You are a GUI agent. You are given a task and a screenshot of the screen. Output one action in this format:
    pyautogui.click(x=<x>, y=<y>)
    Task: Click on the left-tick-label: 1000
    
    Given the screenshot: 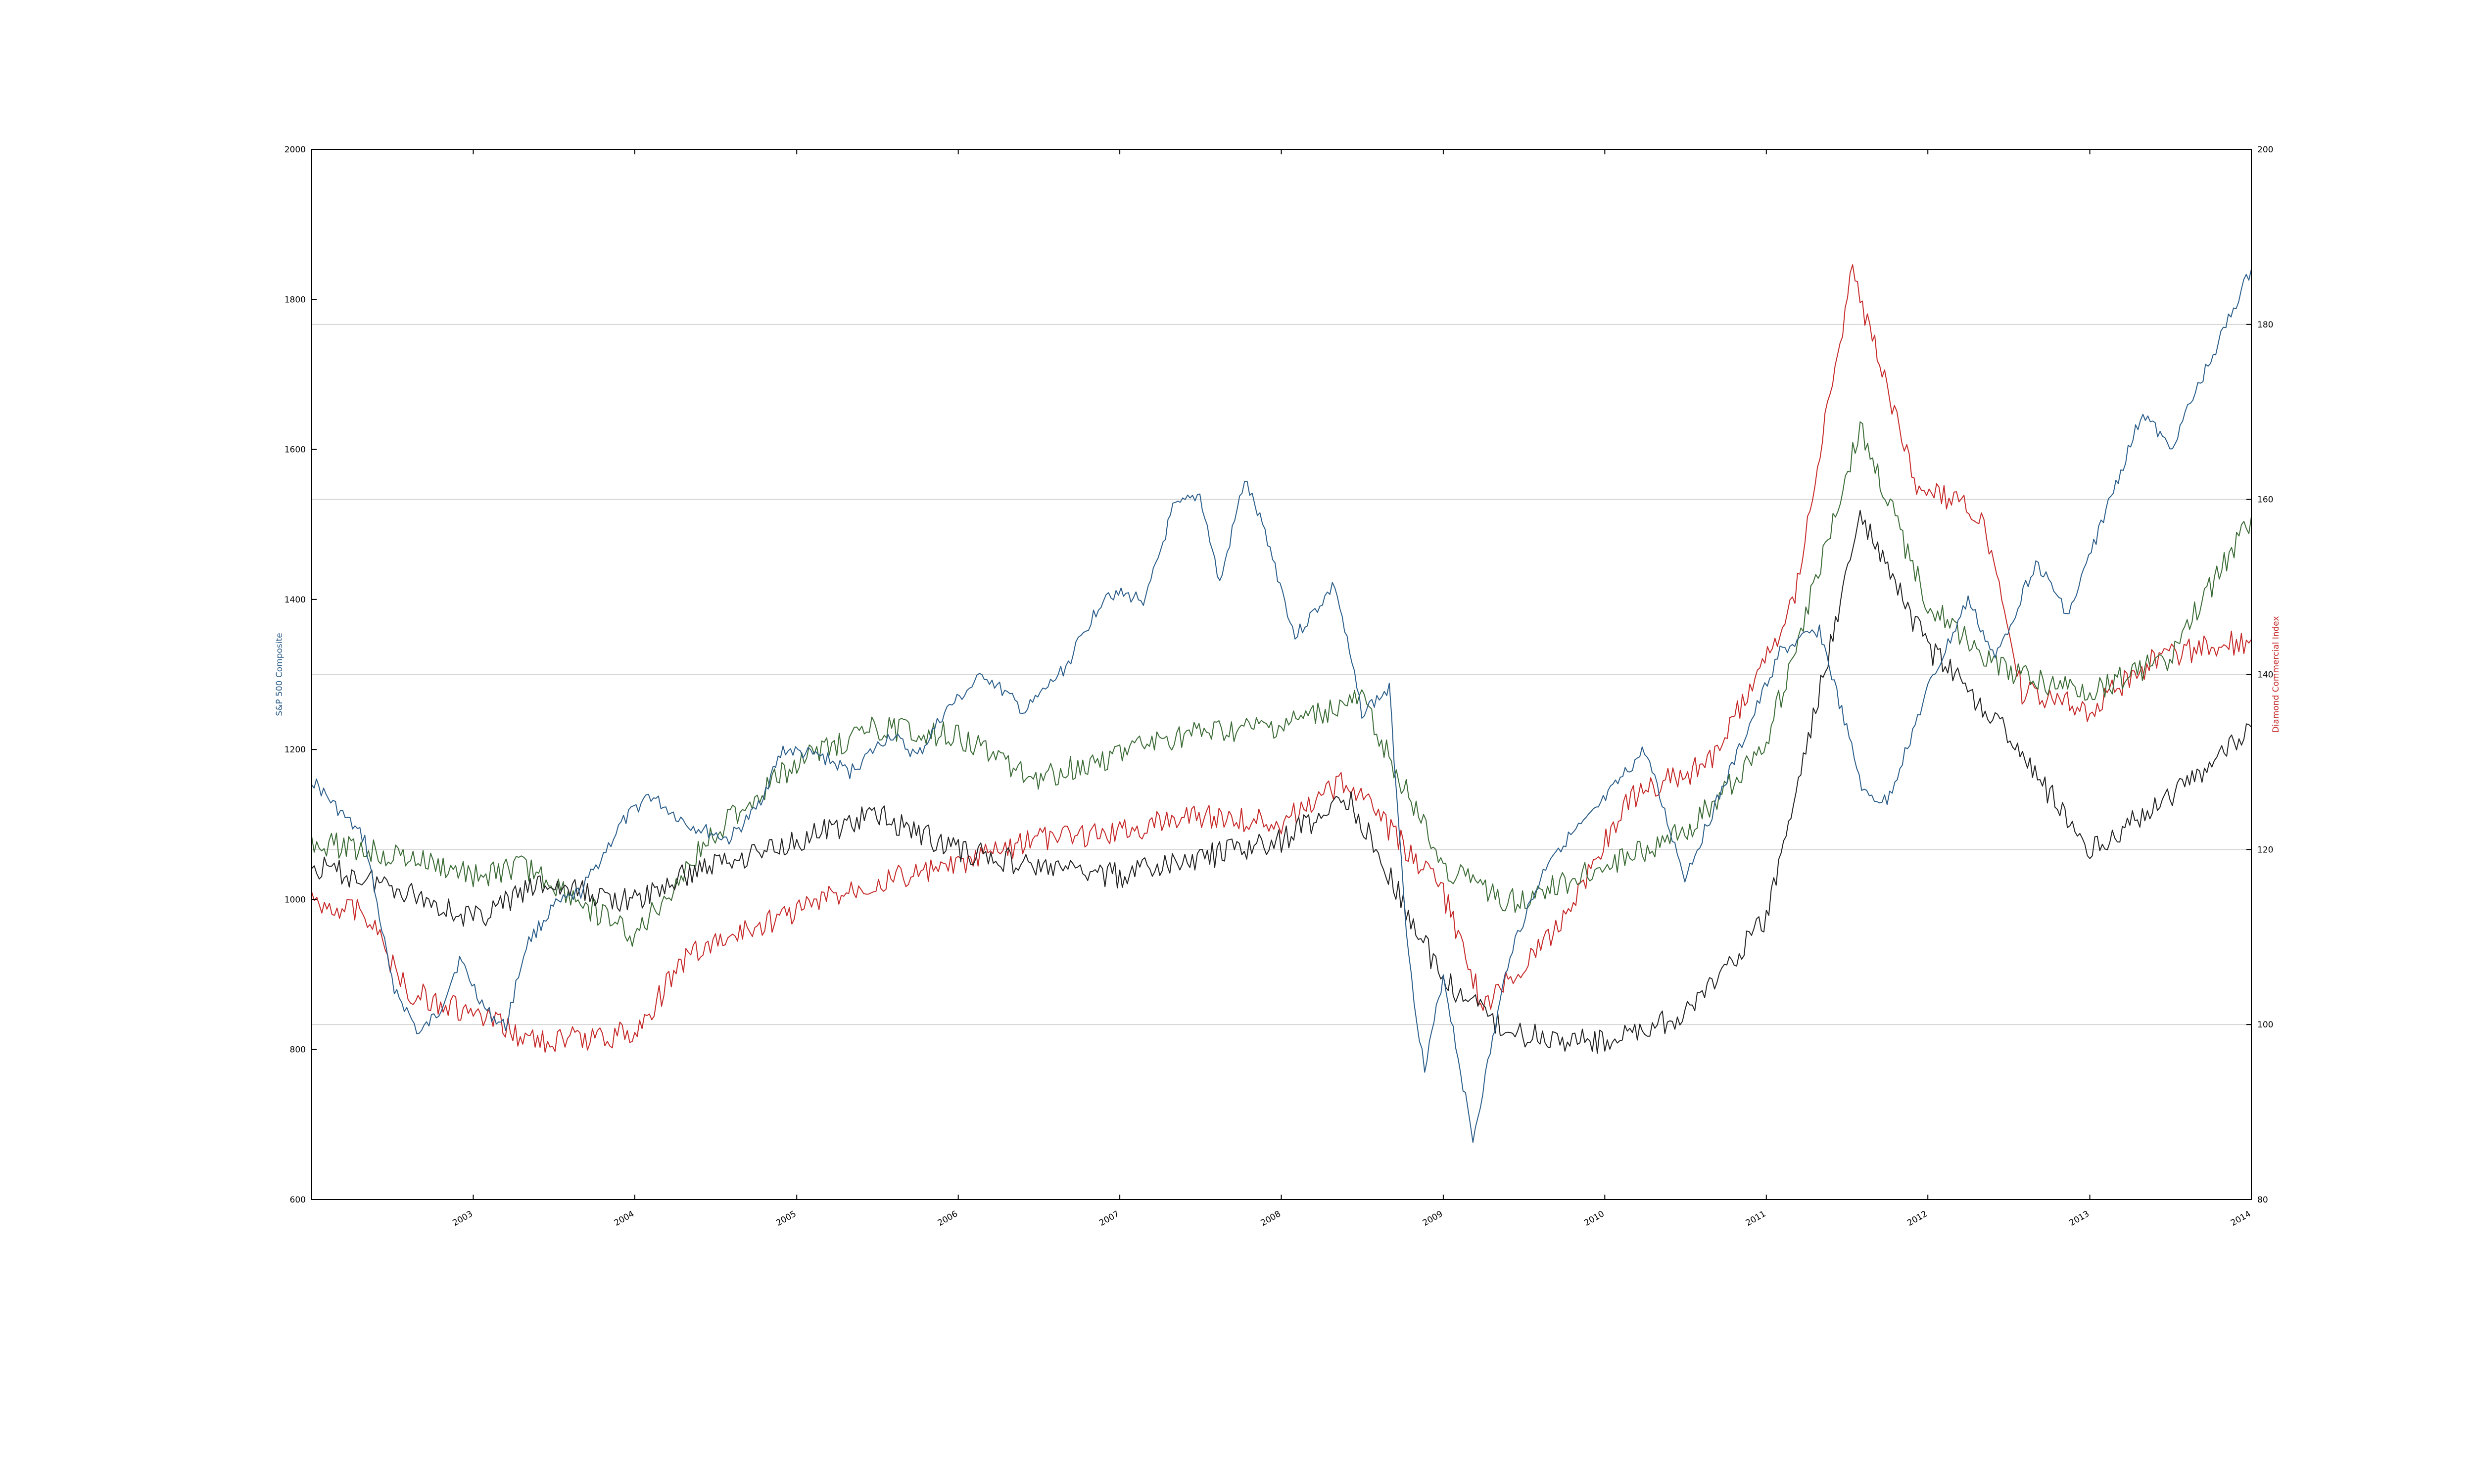 What is the action you would take?
    pyautogui.click(x=295, y=900)
    